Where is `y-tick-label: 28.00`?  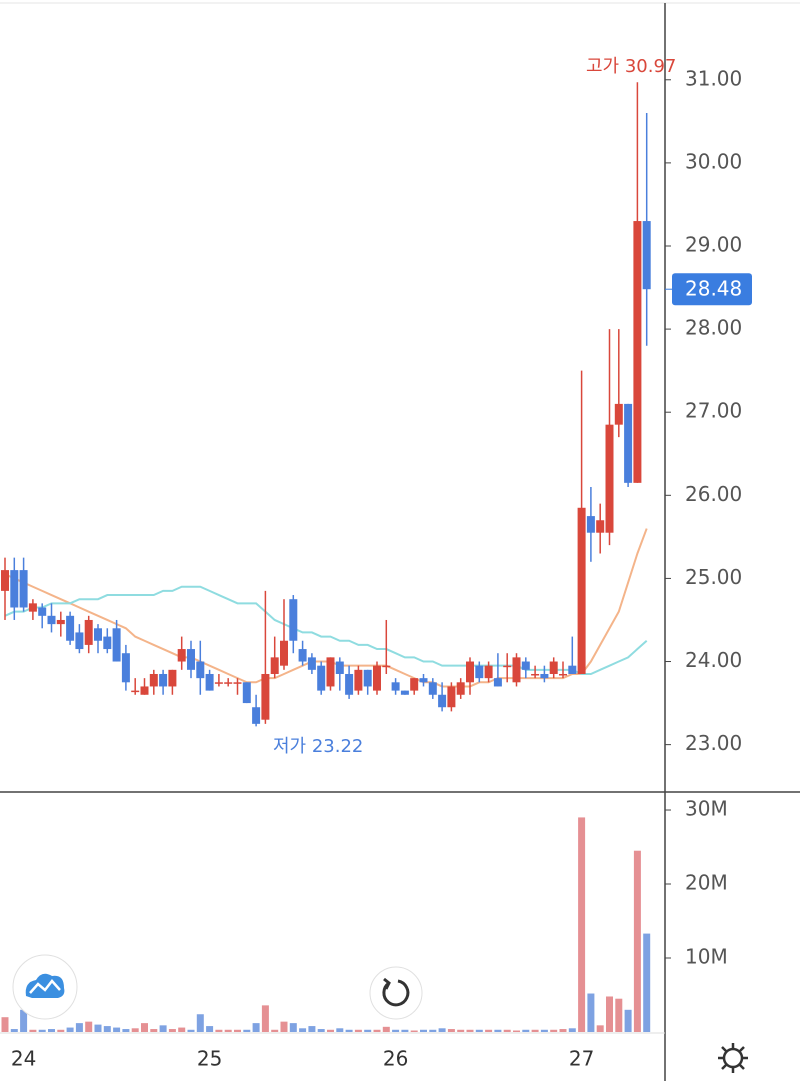
y-tick-label: 28.00 is located at coordinates (713, 328).